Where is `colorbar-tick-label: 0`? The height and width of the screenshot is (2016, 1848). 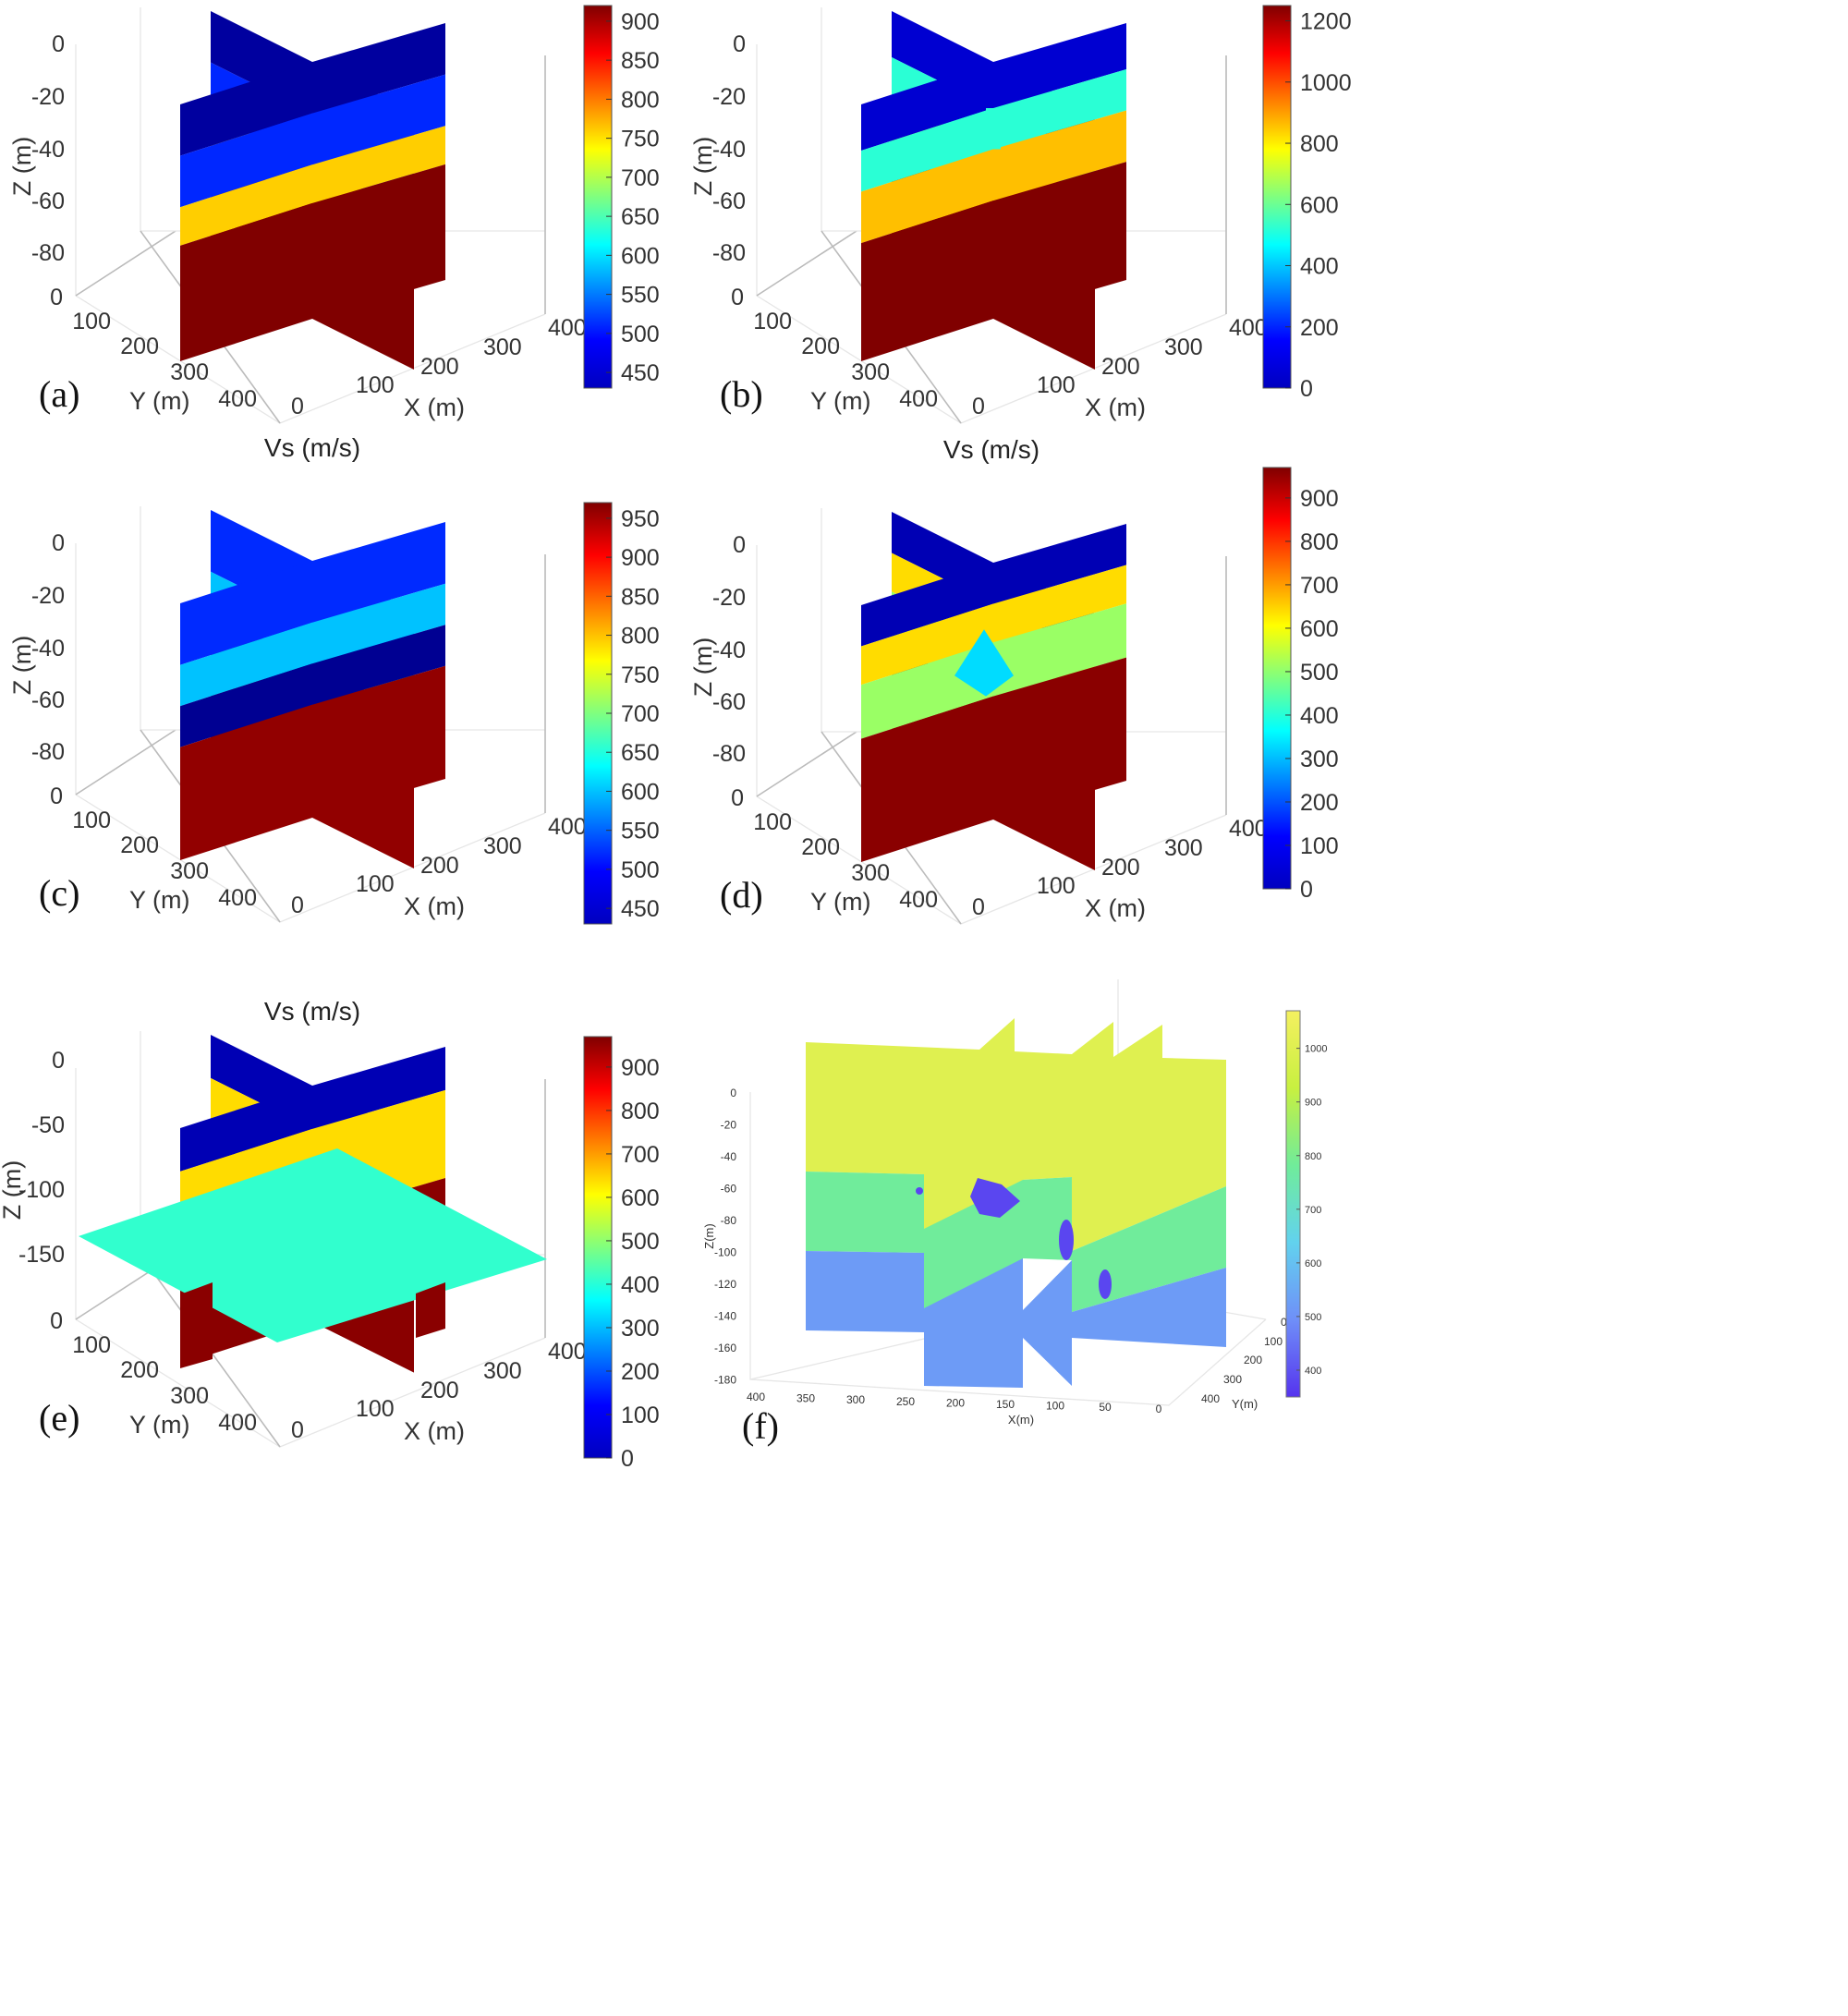 colorbar-tick-label: 0 is located at coordinates (1306, 389).